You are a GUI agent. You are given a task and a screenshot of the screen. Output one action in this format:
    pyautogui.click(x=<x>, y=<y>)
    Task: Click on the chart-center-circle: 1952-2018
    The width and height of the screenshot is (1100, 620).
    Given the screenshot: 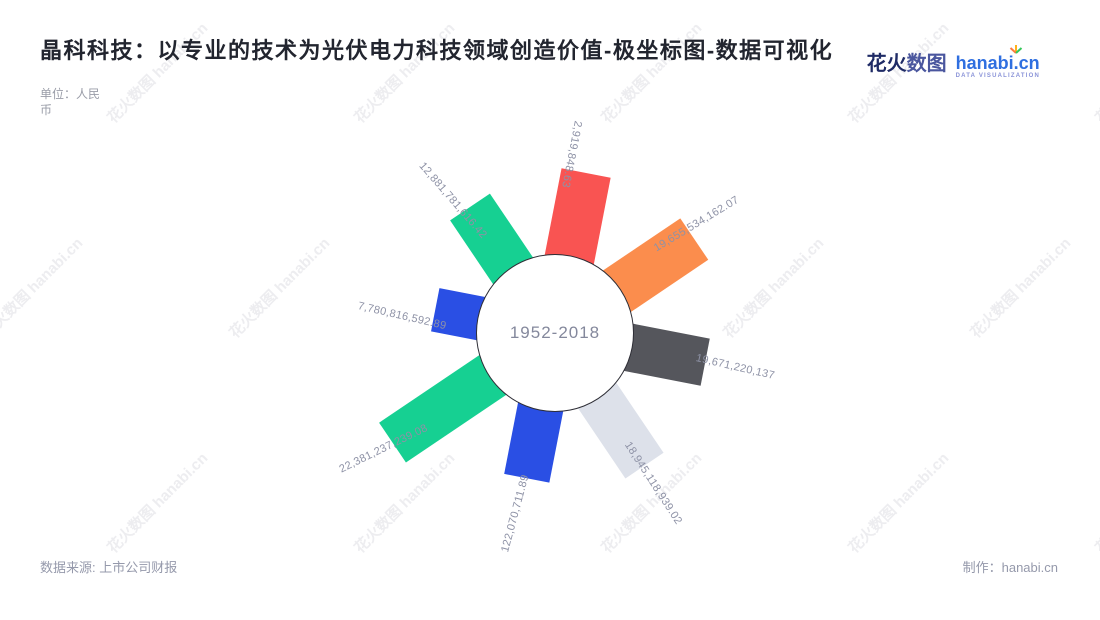 What is the action you would take?
    pyautogui.click(x=555, y=333)
    